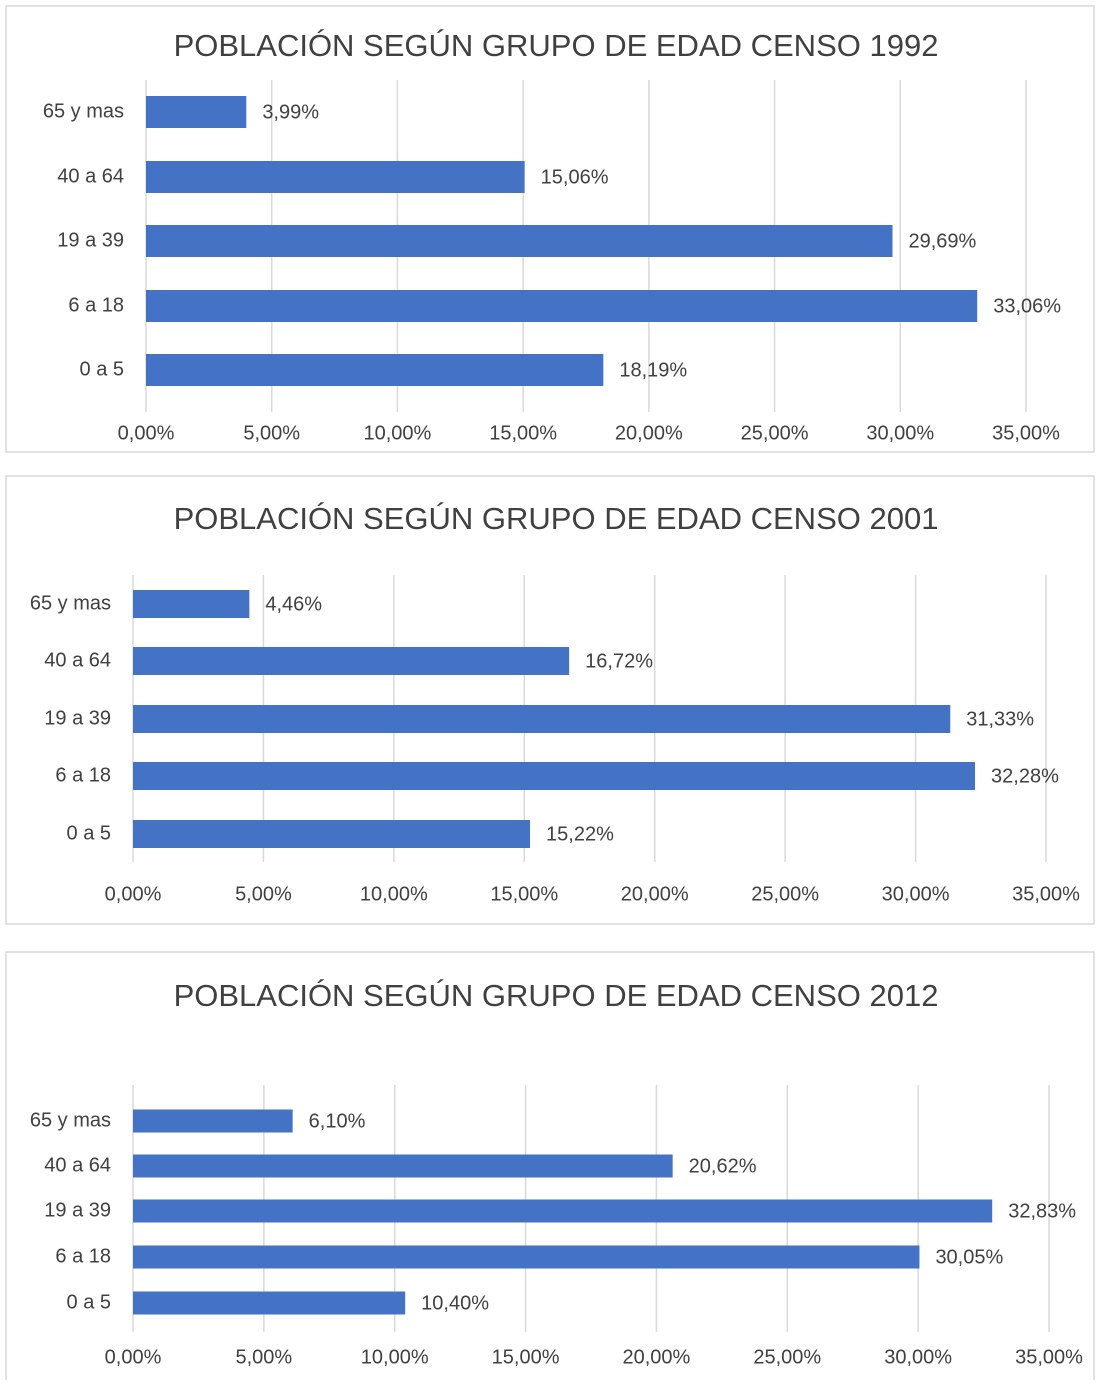 This screenshot has width=1096, height=1385. I want to click on data-label: 32,28%, so click(1025, 776).